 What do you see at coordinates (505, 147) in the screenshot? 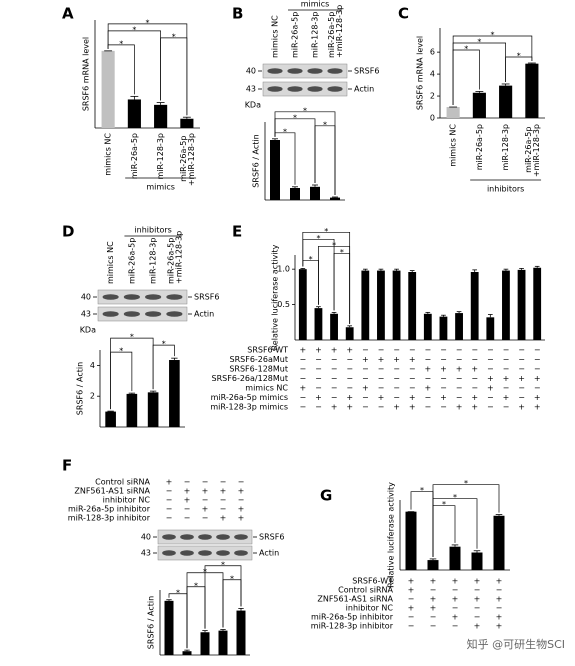
I see `x-tick-label: miR-128-3p` at bounding box center [505, 147].